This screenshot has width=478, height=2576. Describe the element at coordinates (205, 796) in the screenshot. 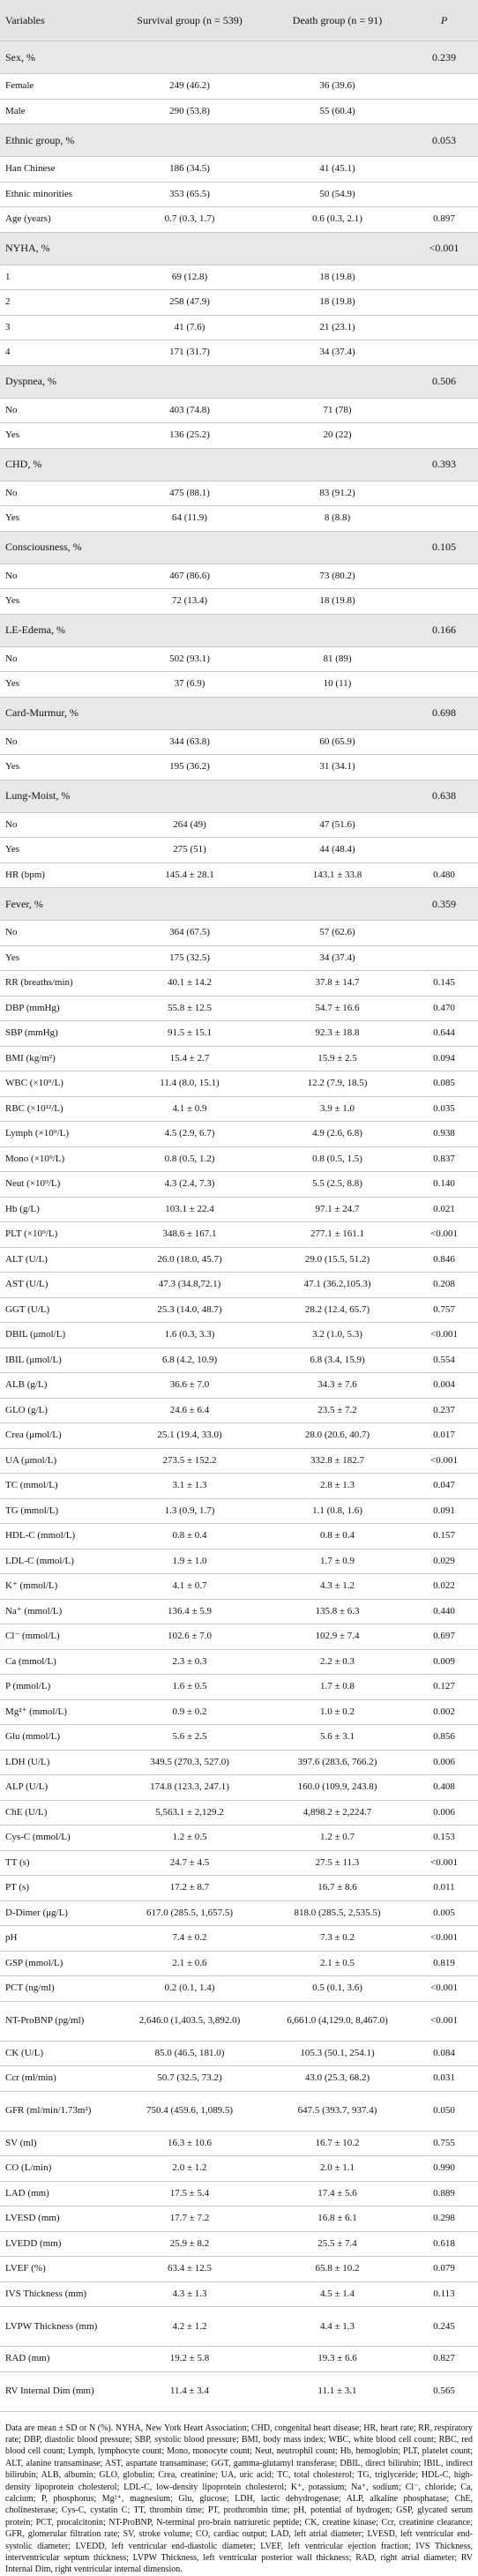

I see `section-label: Lung-Moist, %` at that location.